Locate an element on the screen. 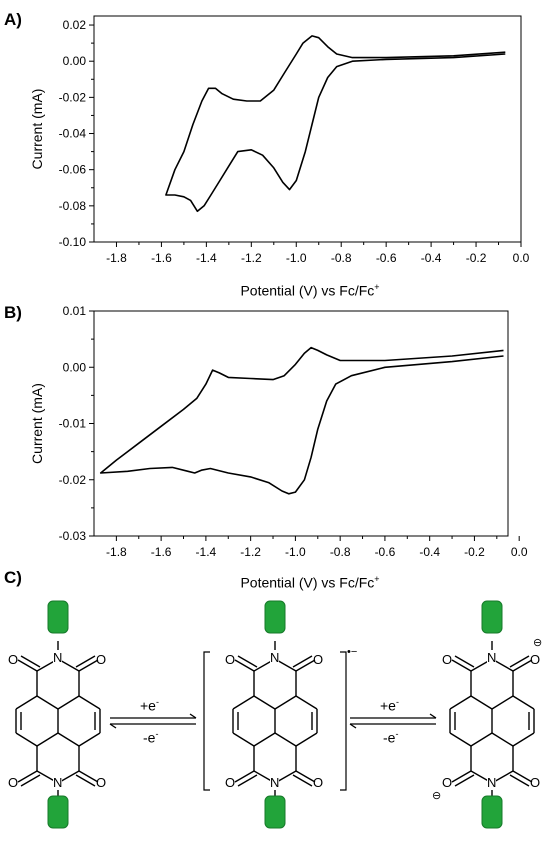 The height and width of the screenshot is (854, 550). arrow2-oxidation-label: -e- is located at coordinates (391, 737).